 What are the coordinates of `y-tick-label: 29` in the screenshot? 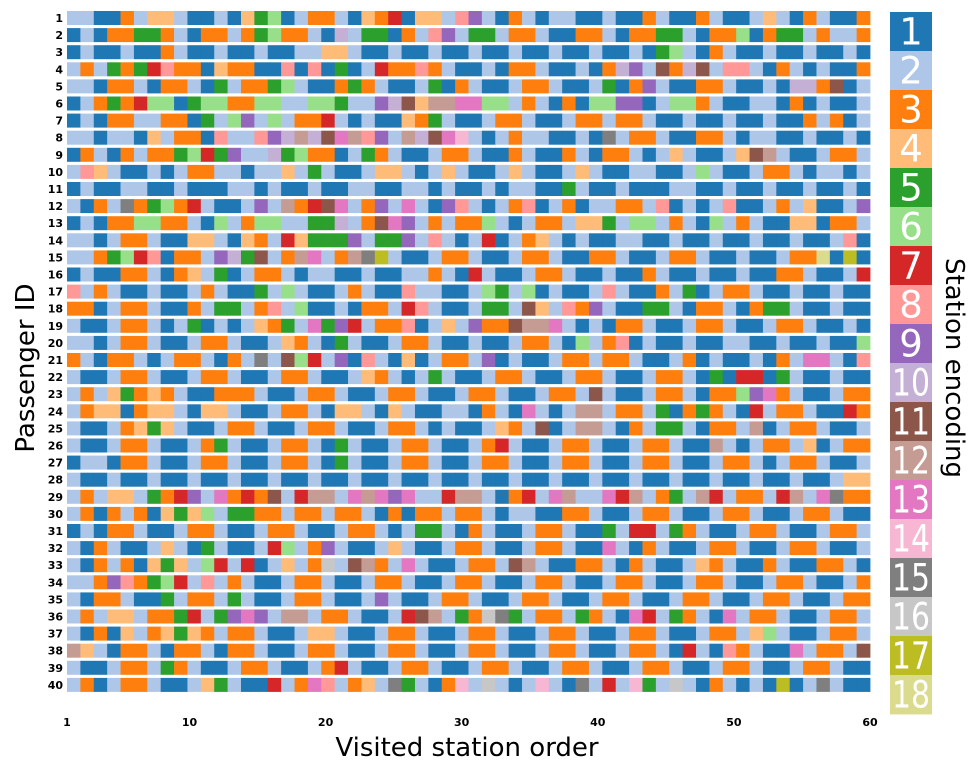 It's located at (55, 497).